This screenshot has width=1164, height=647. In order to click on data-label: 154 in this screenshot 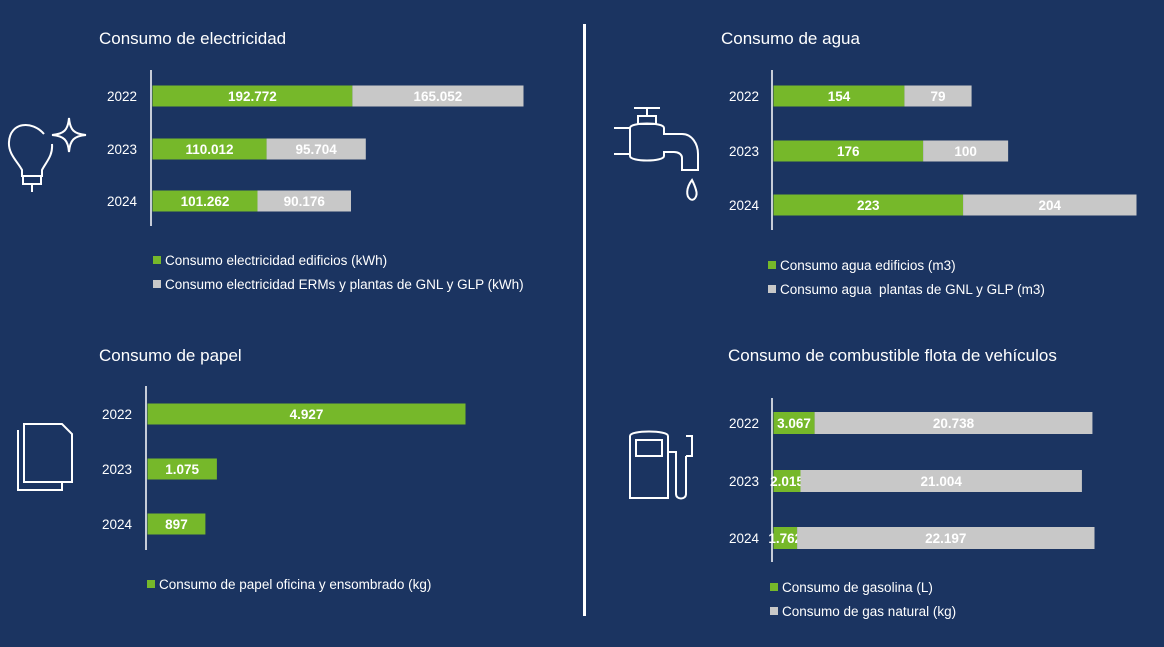, I will do `click(839, 96)`.